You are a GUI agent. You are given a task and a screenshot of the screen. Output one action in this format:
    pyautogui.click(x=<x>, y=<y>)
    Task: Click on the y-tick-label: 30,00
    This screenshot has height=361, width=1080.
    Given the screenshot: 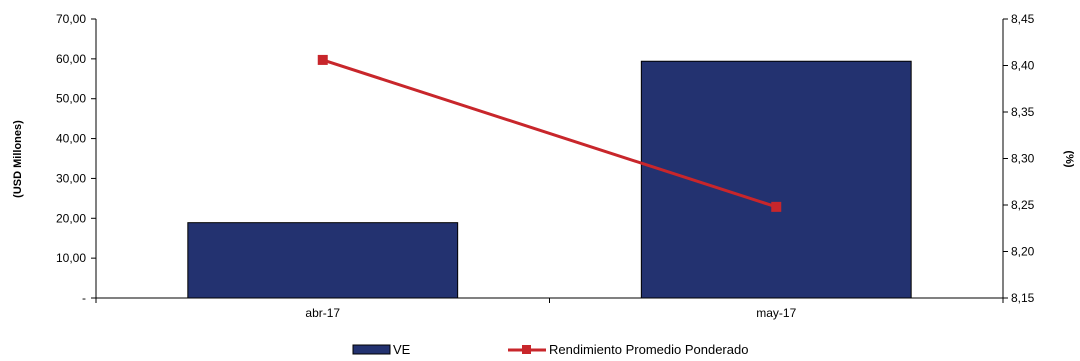 What is the action you would take?
    pyautogui.click(x=71, y=178)
    